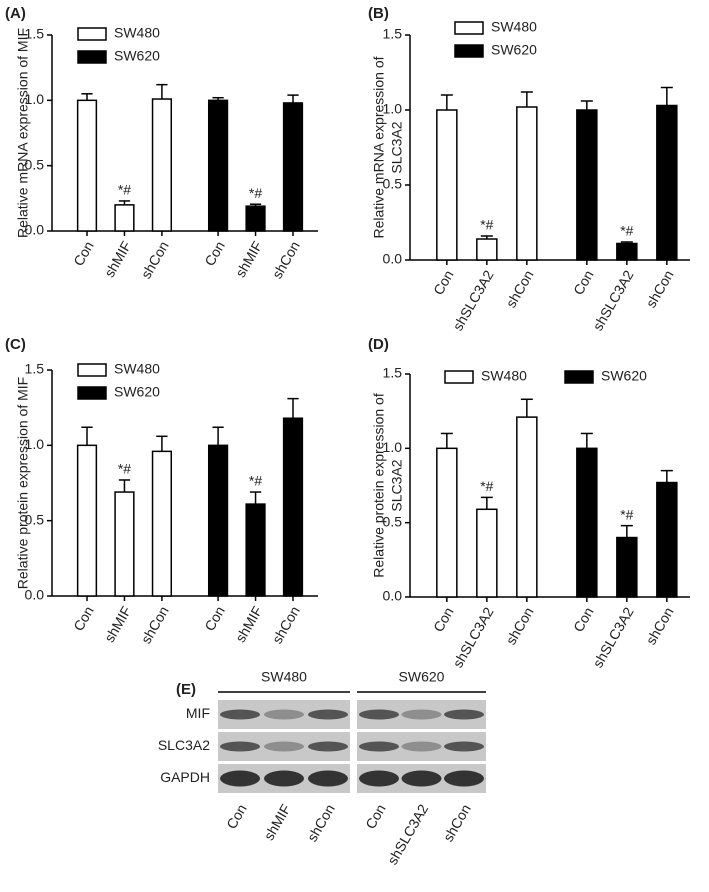 The height and width of the screenshot is (892, 709). What do you see at coordinates (185, 777) in the screenshot?
I see `row-label: GAPDH` at bounding box center [185, 777].